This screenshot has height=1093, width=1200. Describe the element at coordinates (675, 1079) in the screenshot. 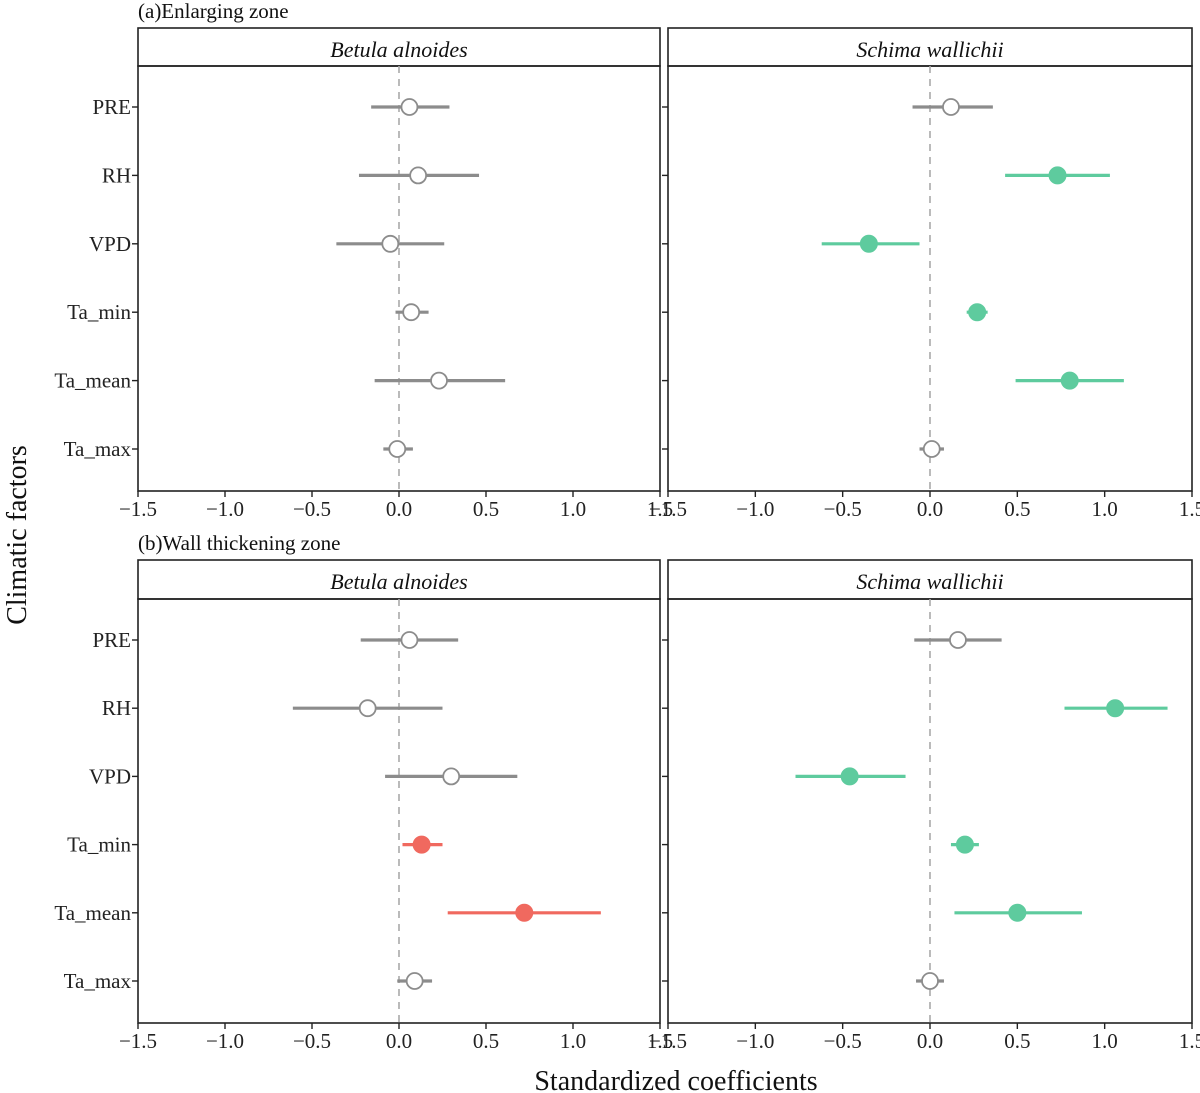

I see `x-axis-title: Standardized coefficients` at that location.